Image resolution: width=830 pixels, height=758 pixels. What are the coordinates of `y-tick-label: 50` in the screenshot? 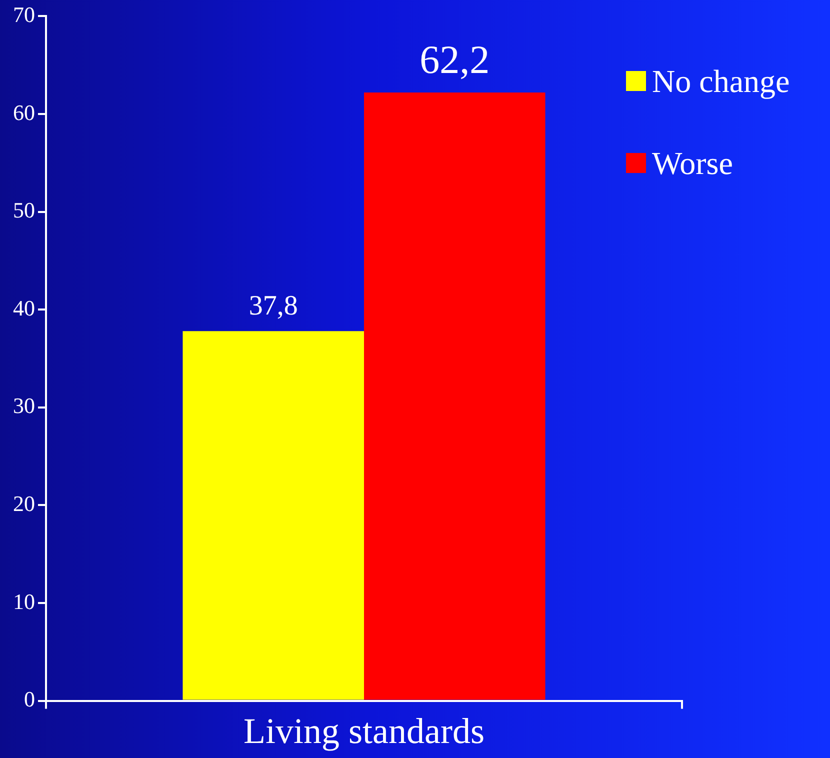 It's located at (24, 210).